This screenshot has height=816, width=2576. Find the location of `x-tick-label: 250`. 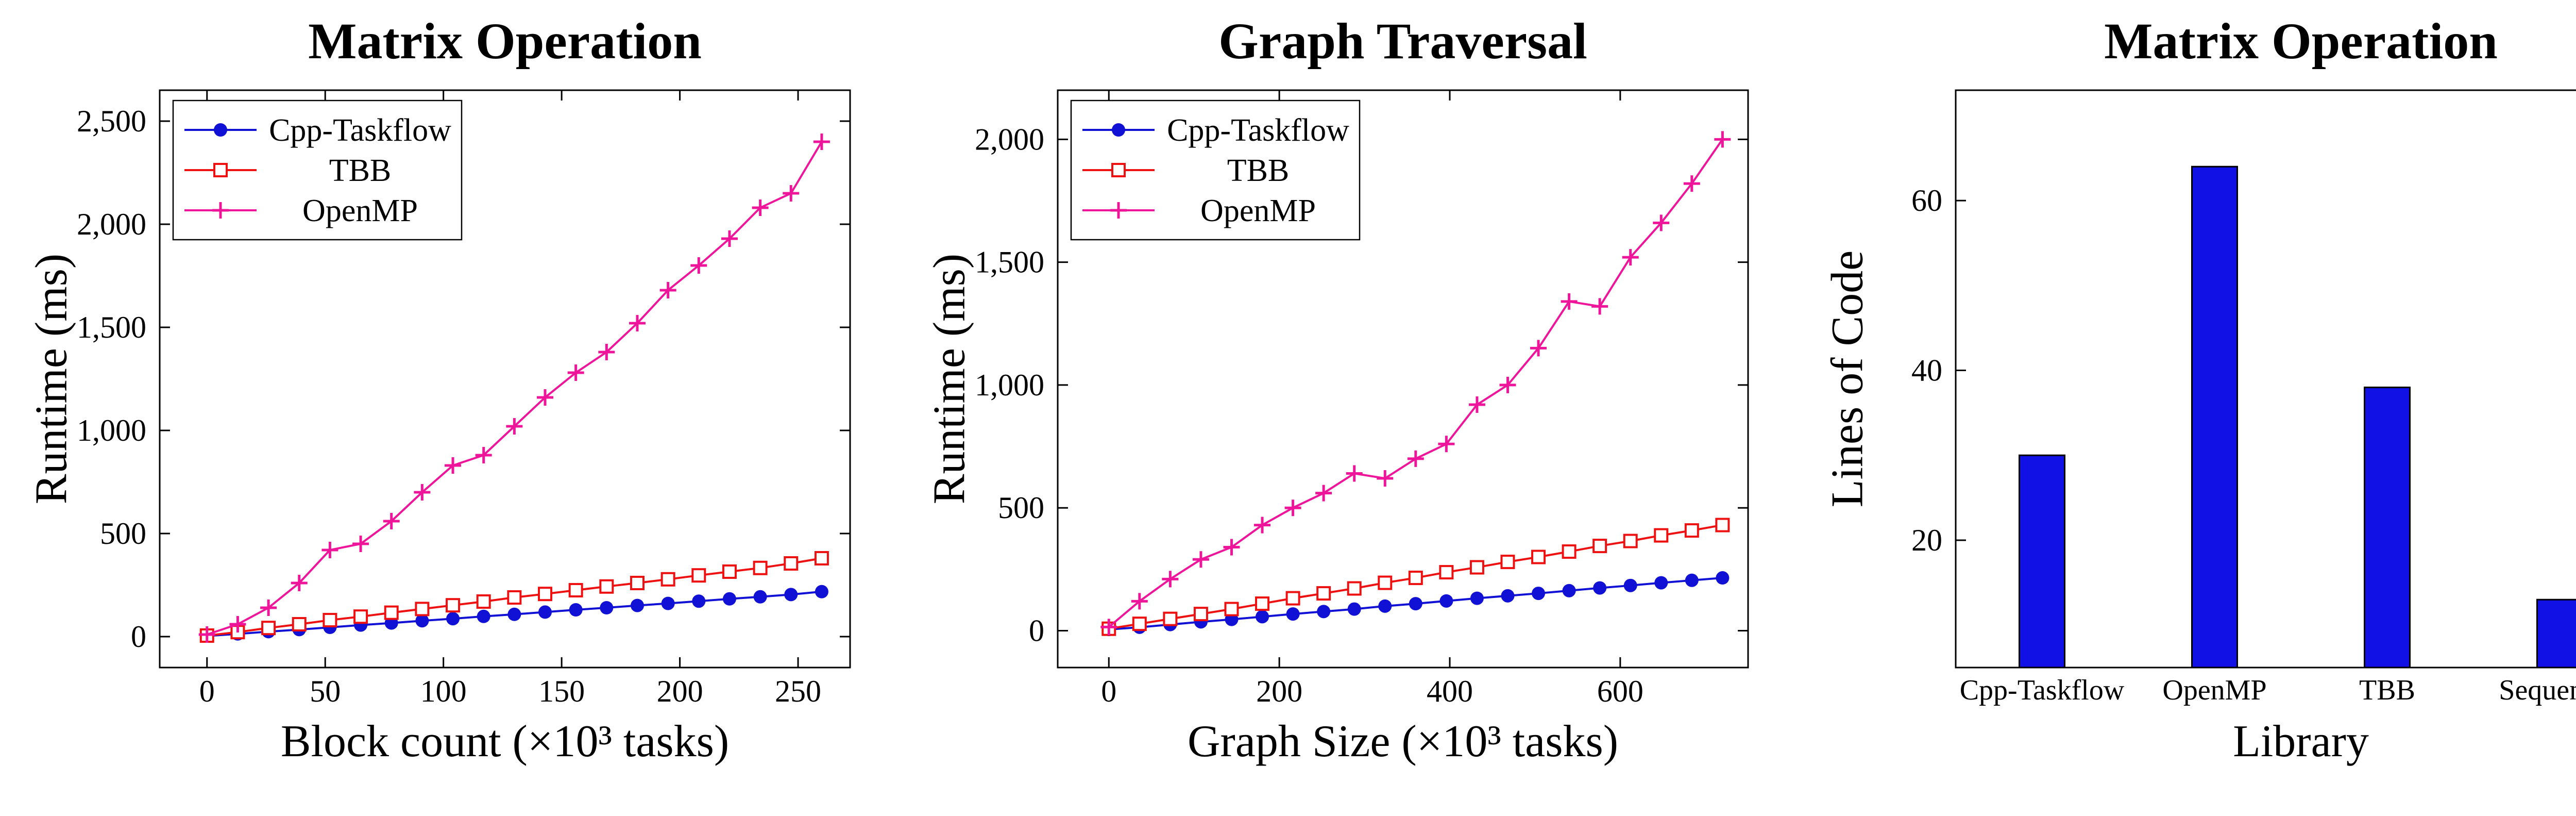

x-tick-label: 250 is located at coordinates (798, 691).